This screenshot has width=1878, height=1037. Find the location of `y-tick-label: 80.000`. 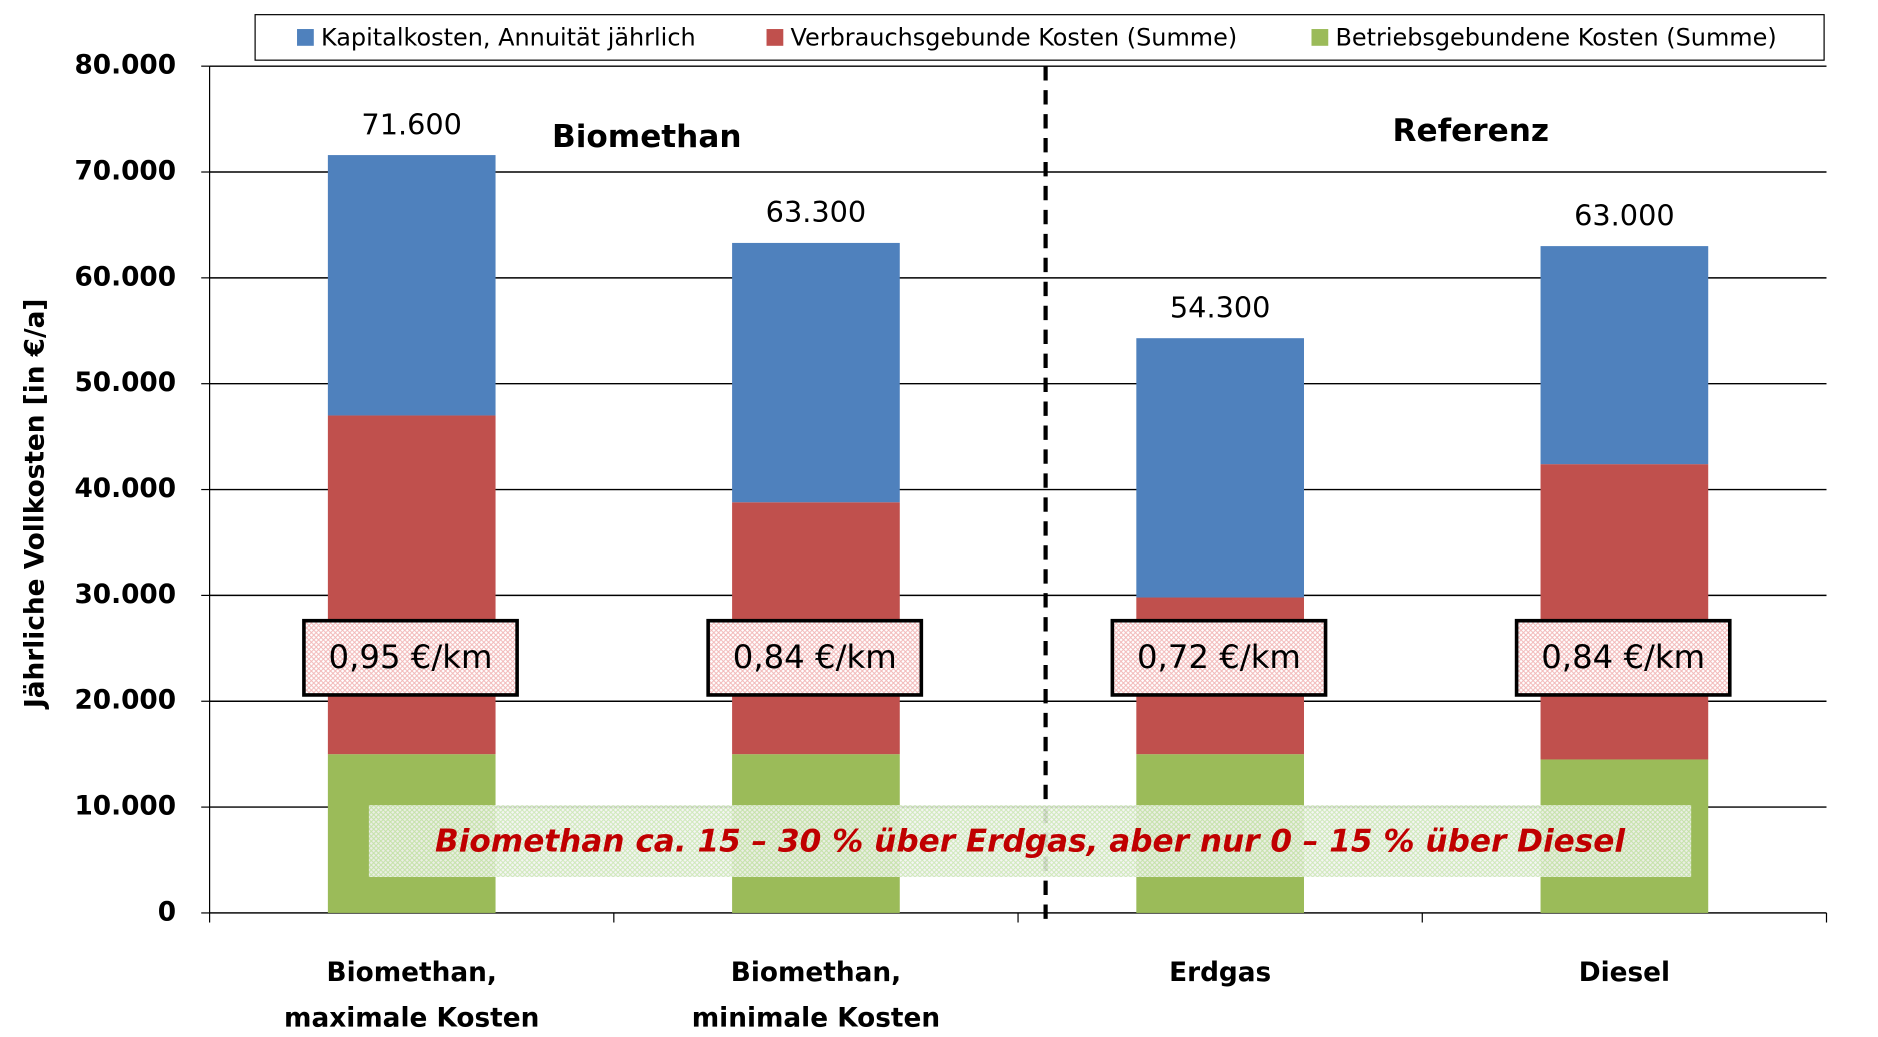

y-tick-label: 80.000 is located at coordinates (125, 66).